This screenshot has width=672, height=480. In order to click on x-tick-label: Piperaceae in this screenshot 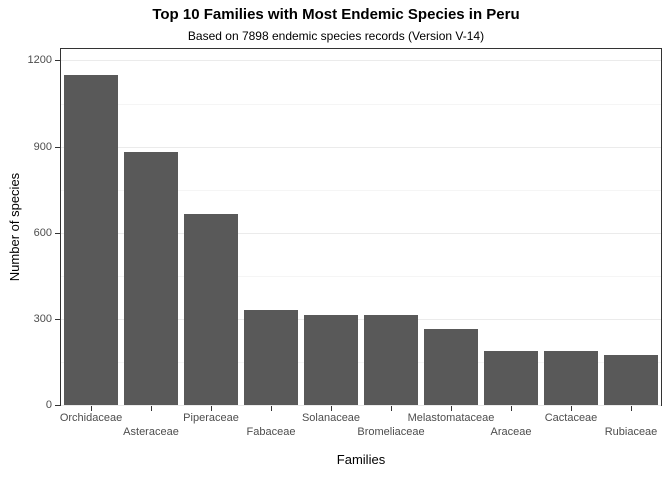, I will do `click(211, 418)`.